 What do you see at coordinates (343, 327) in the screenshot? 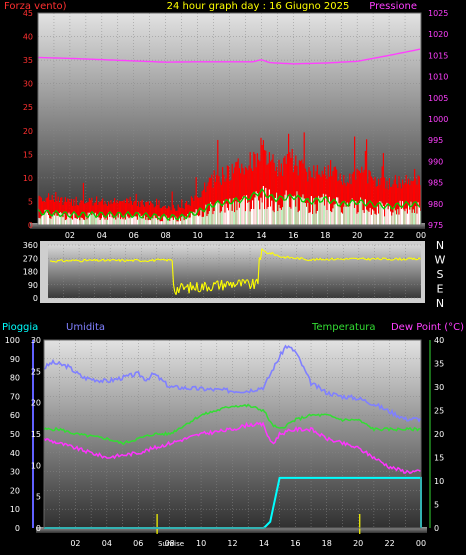
I see `temperature-axis-label: Temperatura` at bounding box center [343, 327].